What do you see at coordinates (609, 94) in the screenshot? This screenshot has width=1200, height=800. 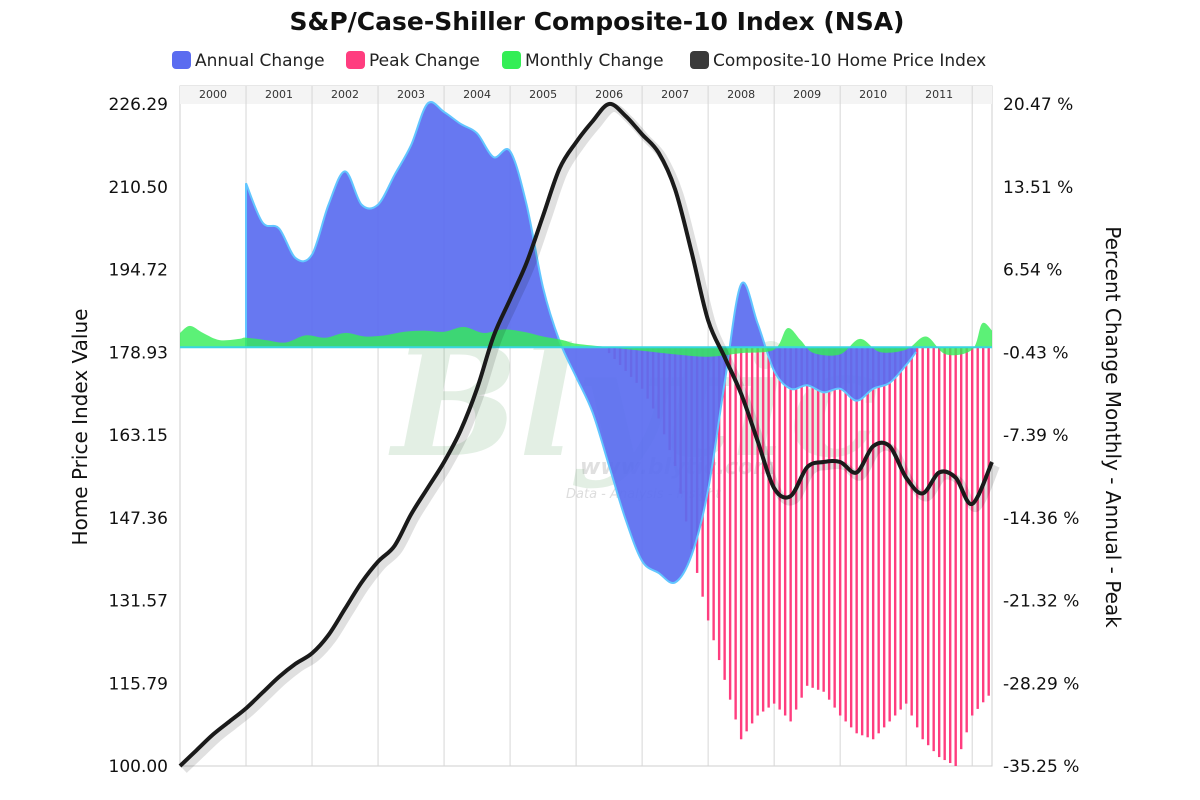 I see `year-label: 2006` at bounding box center [609, 94].